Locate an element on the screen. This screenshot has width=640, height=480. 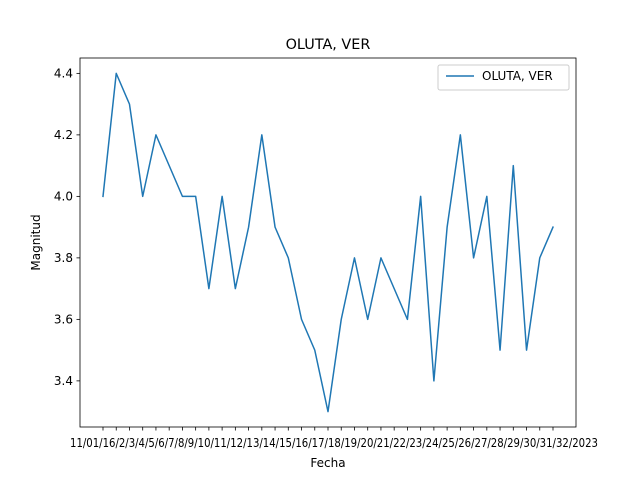
y-tick-label: 4.2 is located at coordinates (63, 135).